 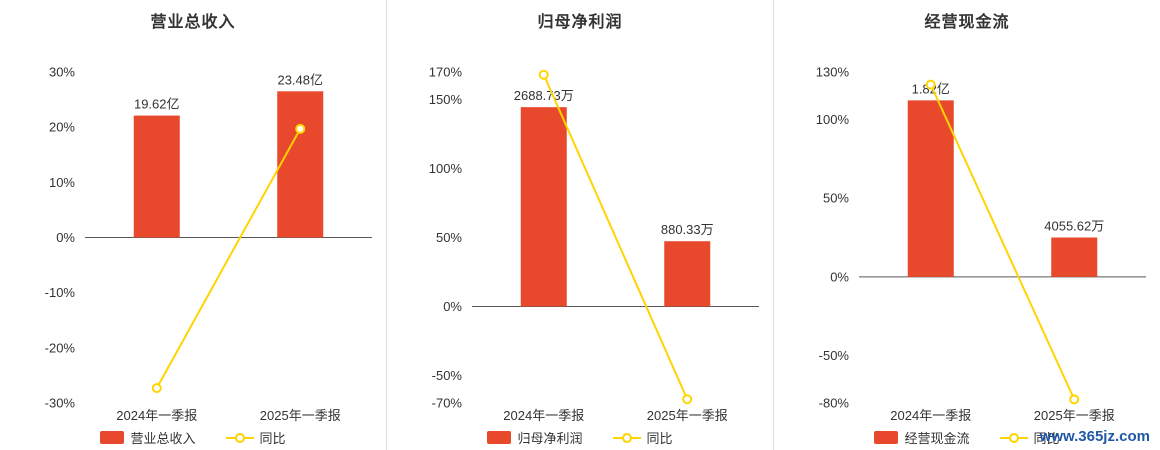 What do you see at coordinates (1074, 226) in the screenshot?
I see `bar-value-label: 4055.62万` at bounding box center [1074, 226].